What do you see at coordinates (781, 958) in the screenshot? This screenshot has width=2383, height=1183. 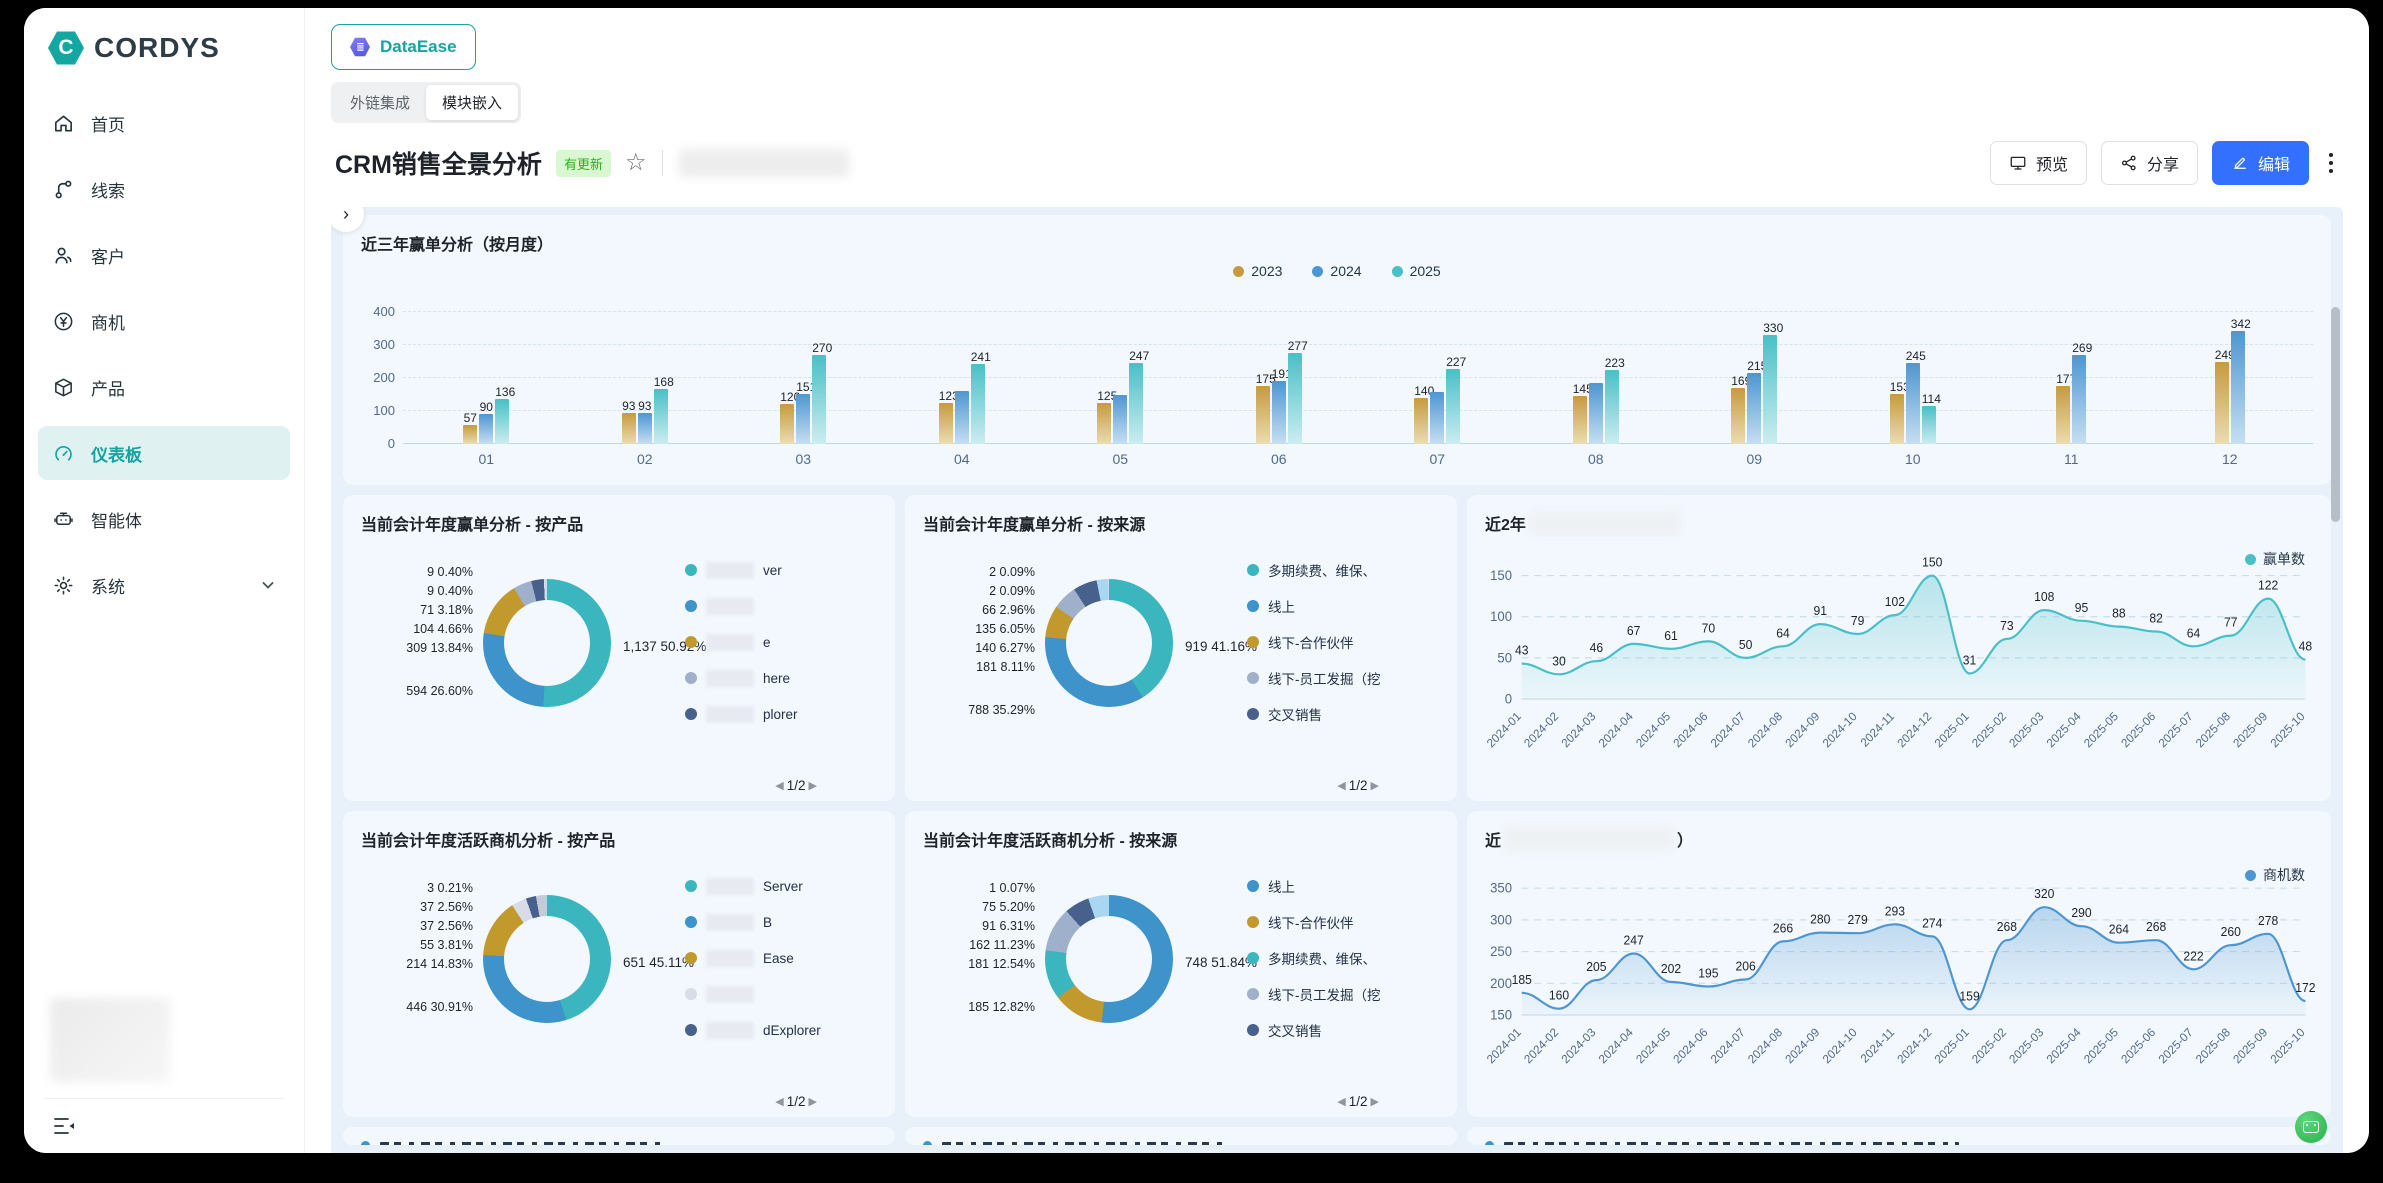 I see `legend-item: Ease` at bounding box center [781, 958].